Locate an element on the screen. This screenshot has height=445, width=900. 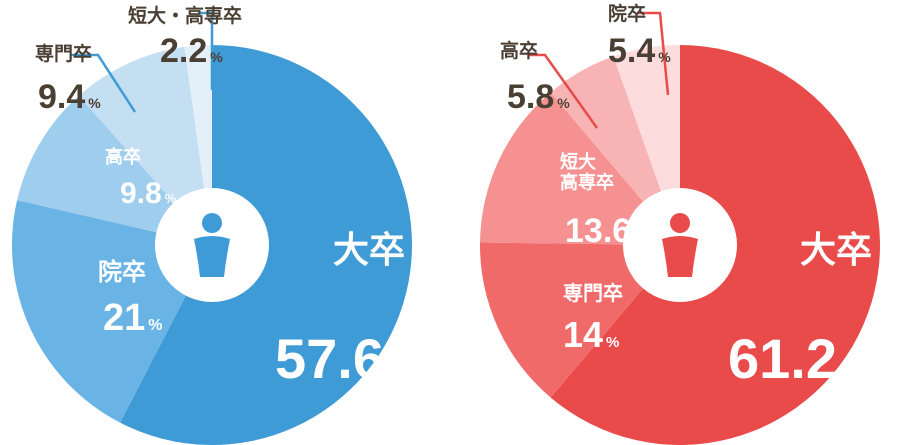
category-label: 短大・高専卒 is located at coordinates (185, 15).